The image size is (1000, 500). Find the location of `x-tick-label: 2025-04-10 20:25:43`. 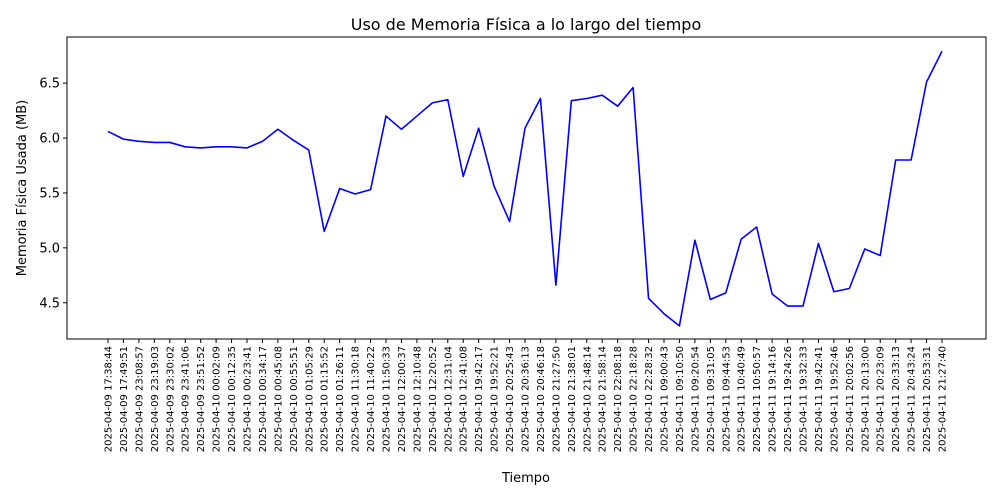

x-tick-label: 2025-04-10 20:25:43 is located at coordinates (510, 399).